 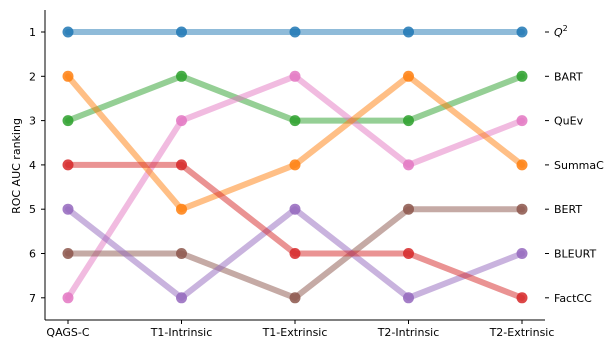 I want to click on x-tick-label: QAGS-C, so click(x=67, y=332).